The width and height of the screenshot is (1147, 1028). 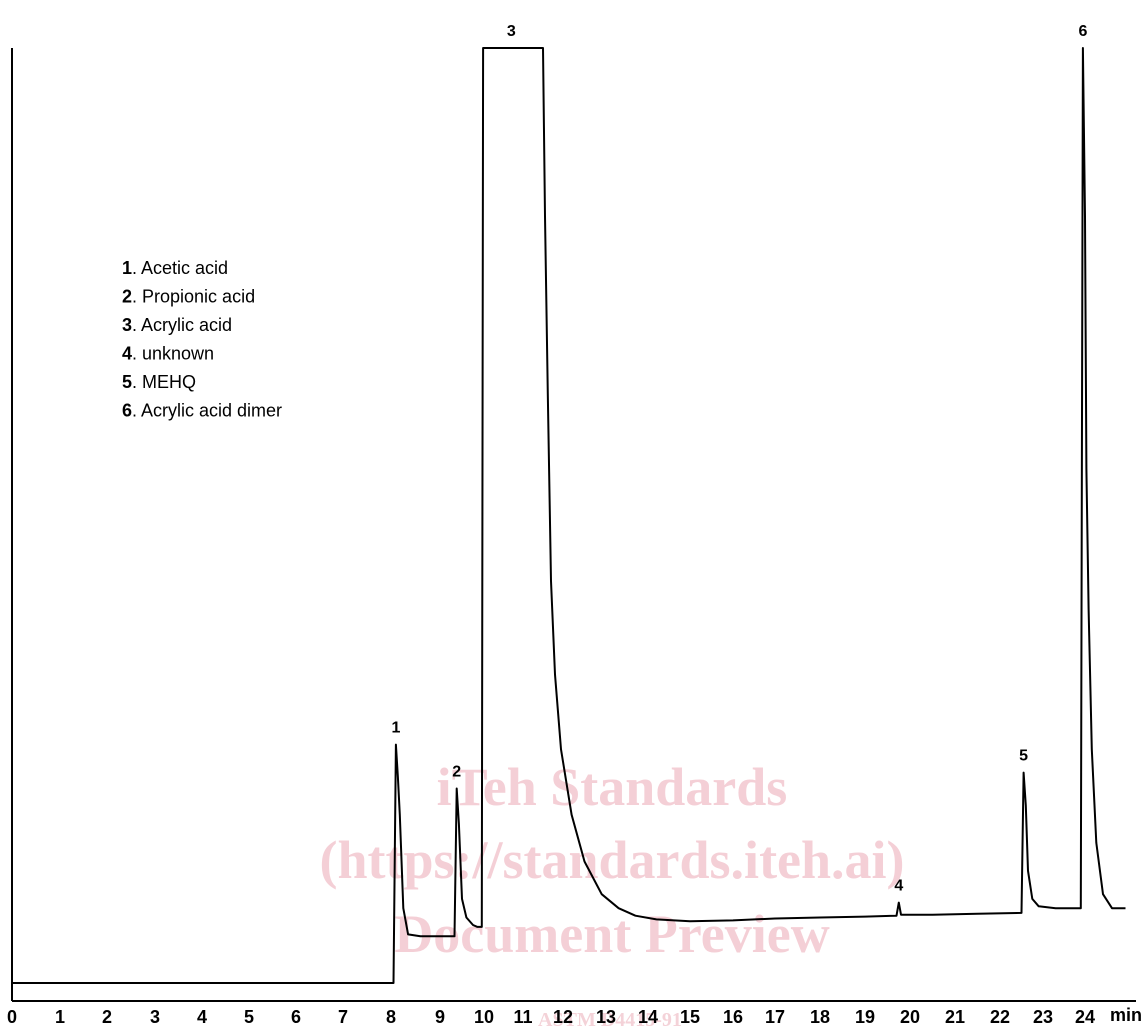 What do you see at coordinates (611, 860) in the screenshot?
I see `watermark-line-2: (https://standards.iteh.ai)` at bounding box center [611, 860].